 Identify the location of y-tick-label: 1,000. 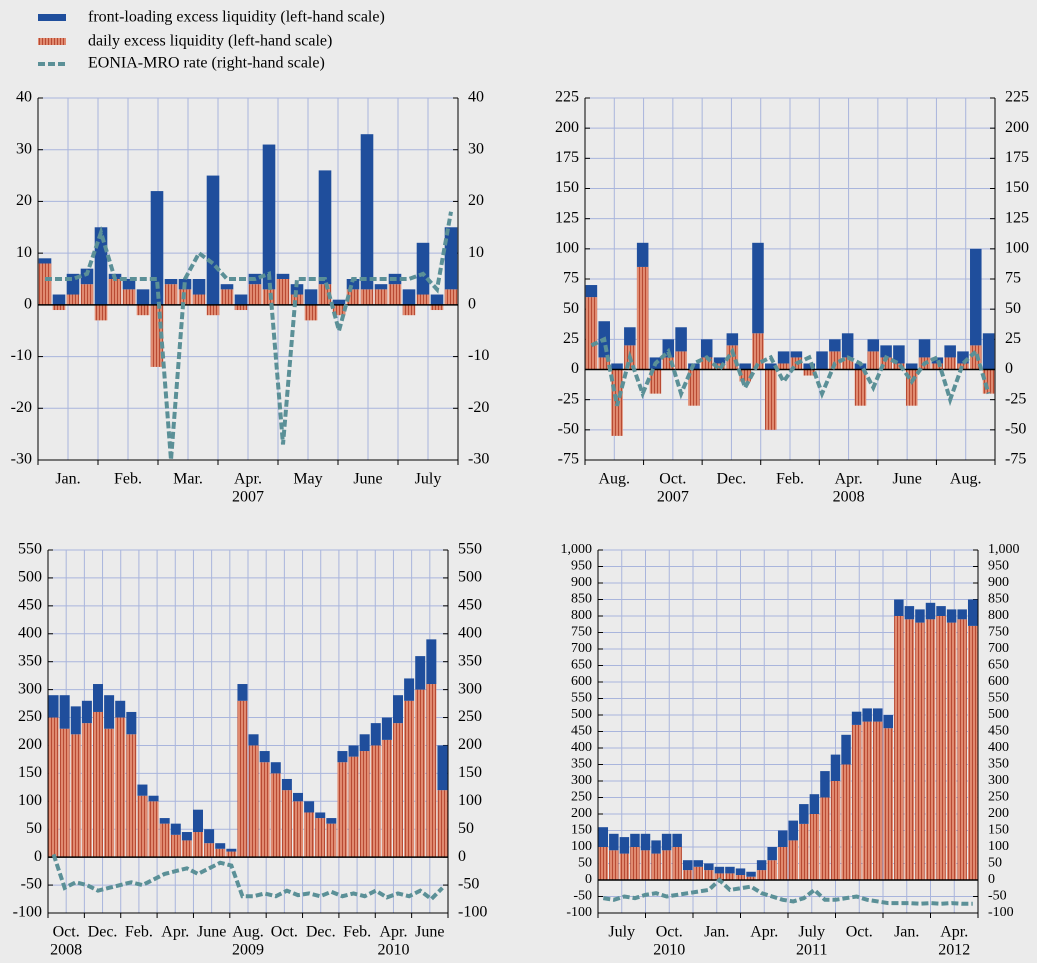
(577, 549).